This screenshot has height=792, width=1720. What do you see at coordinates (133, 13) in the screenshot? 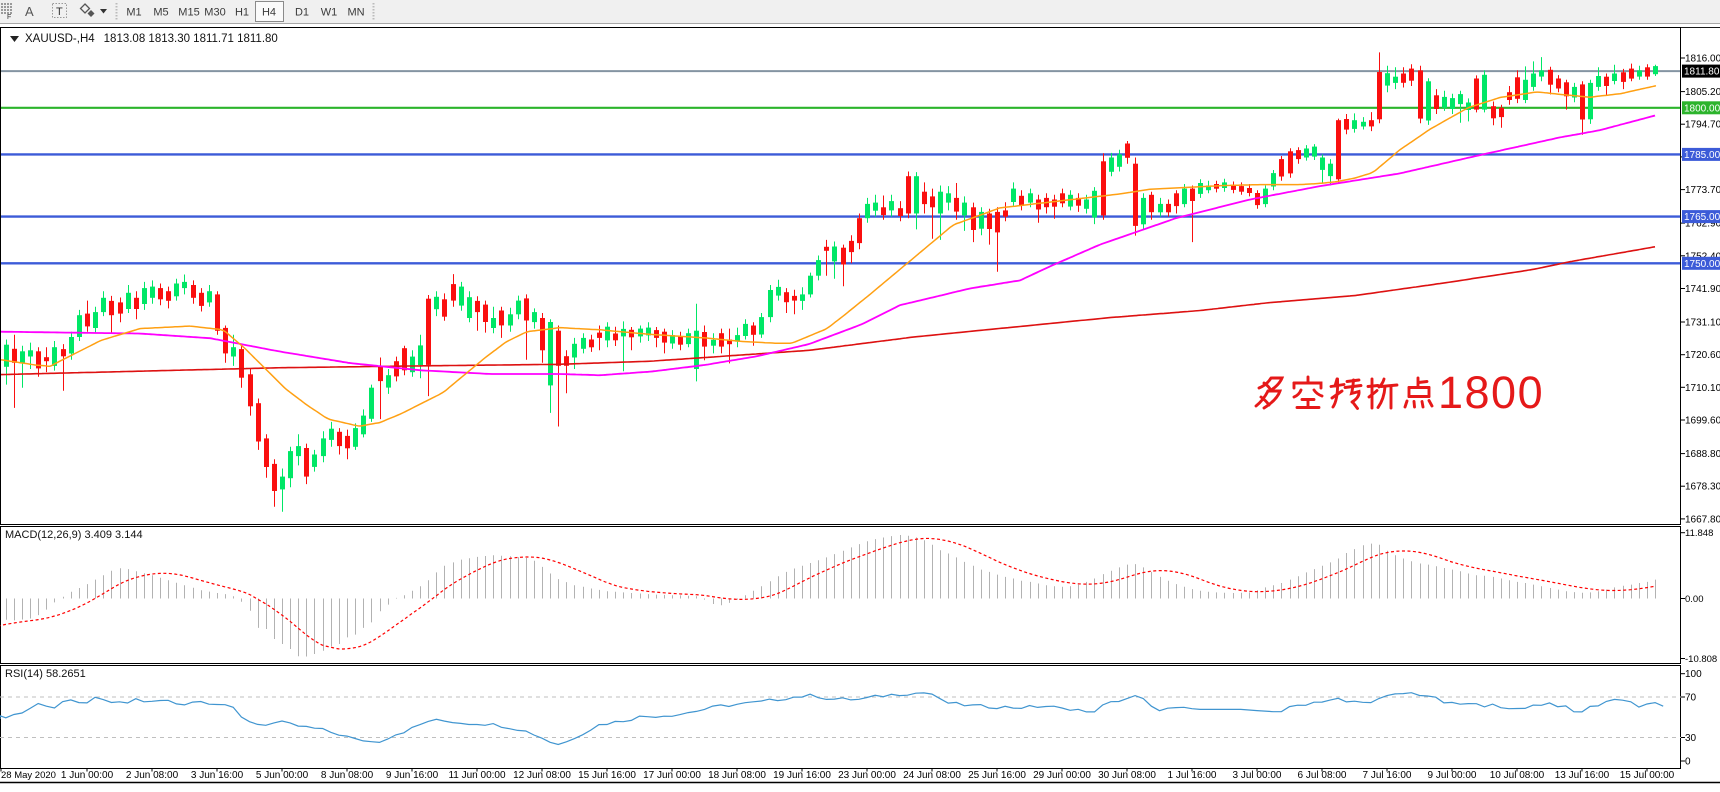
I see `svg-text: M1` at bounding box center [133, 13].